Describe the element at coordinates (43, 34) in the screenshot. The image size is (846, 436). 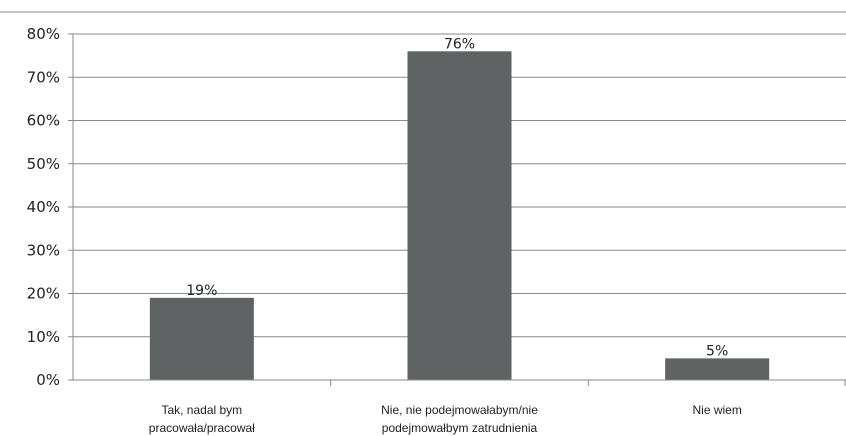
I see `y-tick-label: 80%` at that location.